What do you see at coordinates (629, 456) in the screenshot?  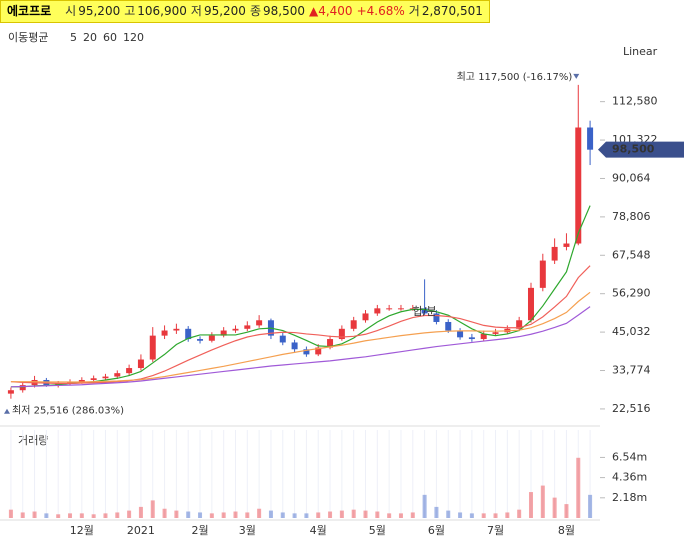 I see `y2-tick-label: 6.54m` at bounding box center [629, 456].